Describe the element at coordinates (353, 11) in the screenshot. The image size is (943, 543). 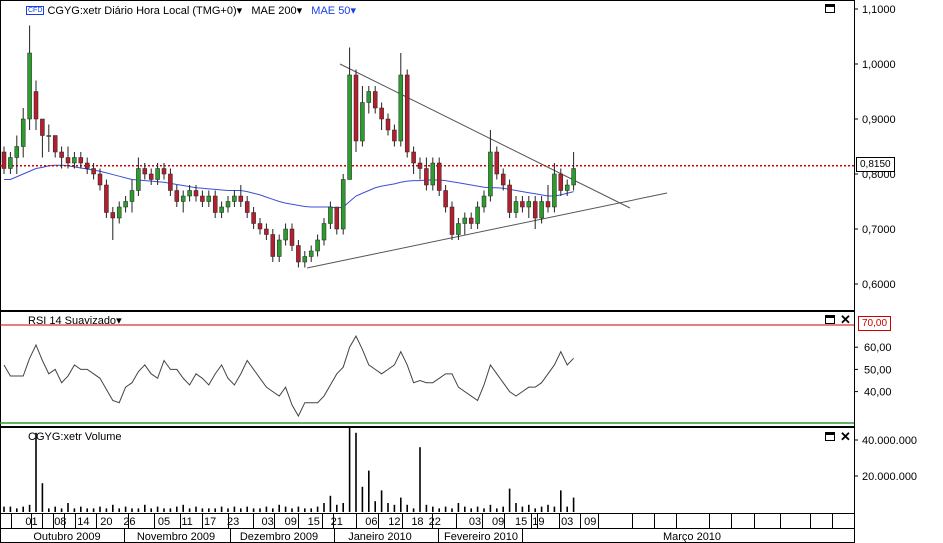
I see `mae50-dropdown-icon: ▾` at that location.